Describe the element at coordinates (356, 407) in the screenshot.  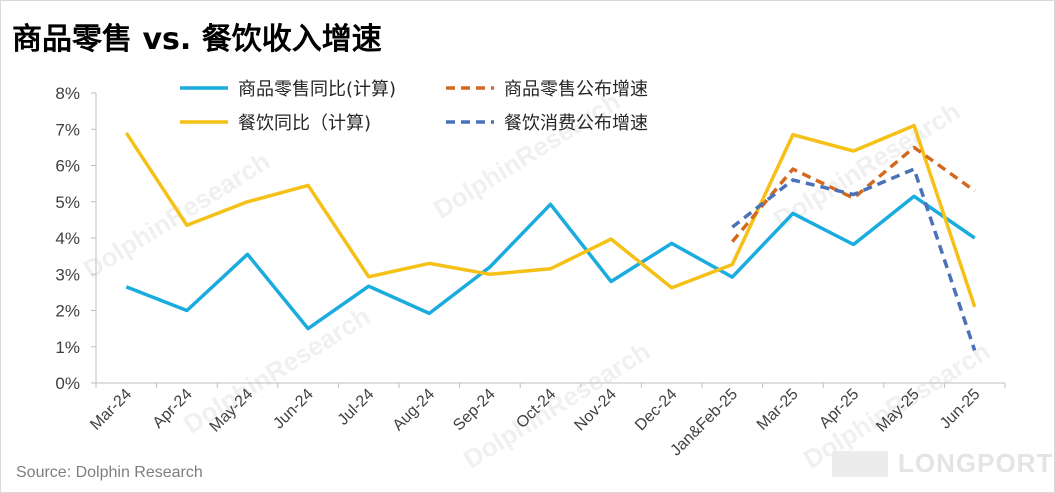
I see `x-tick-label: Jul-24` at that location.